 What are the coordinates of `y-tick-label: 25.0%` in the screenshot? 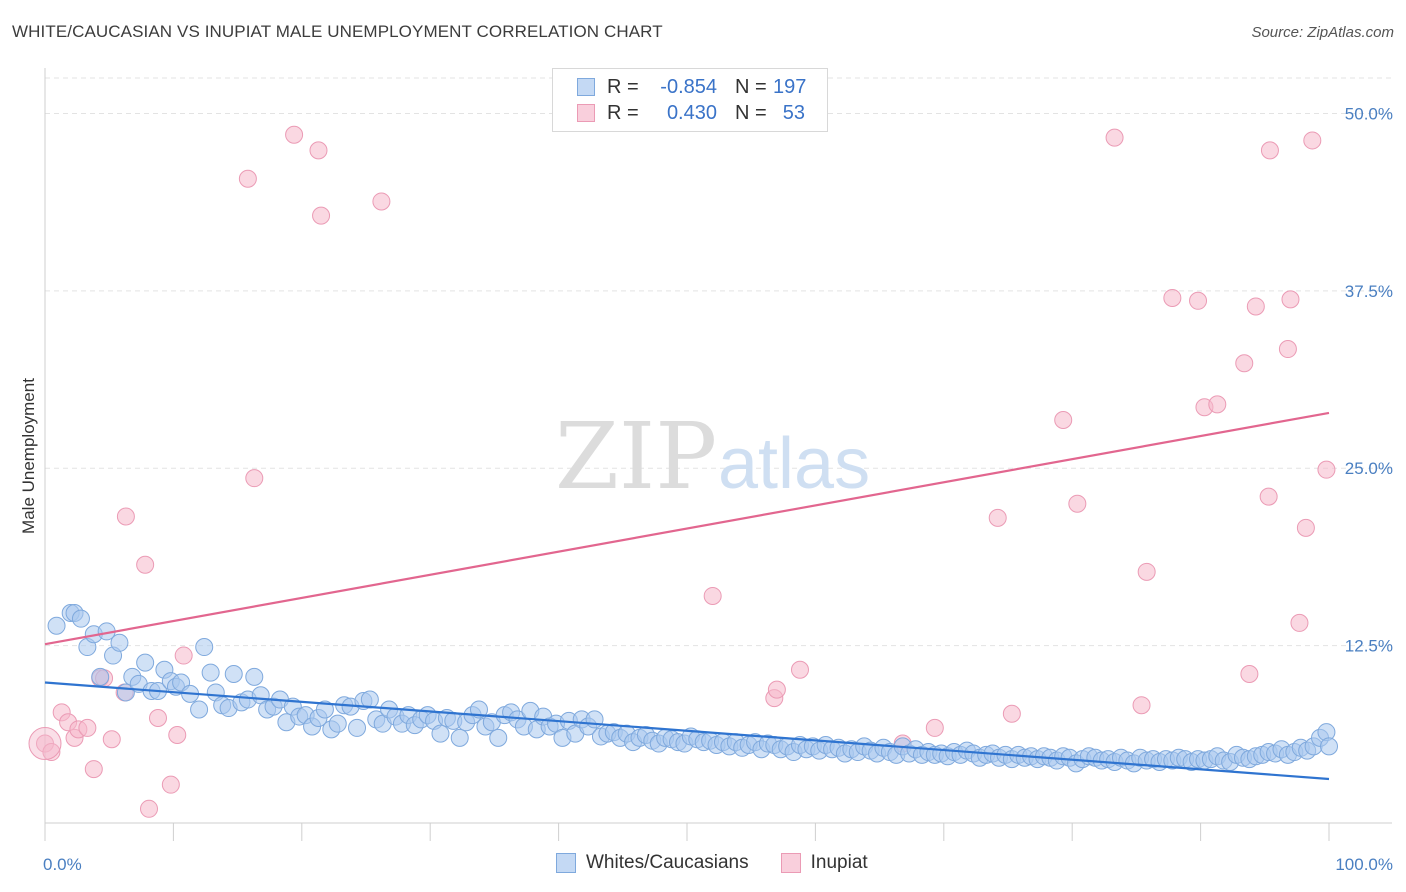 It's located at (1369, 468).